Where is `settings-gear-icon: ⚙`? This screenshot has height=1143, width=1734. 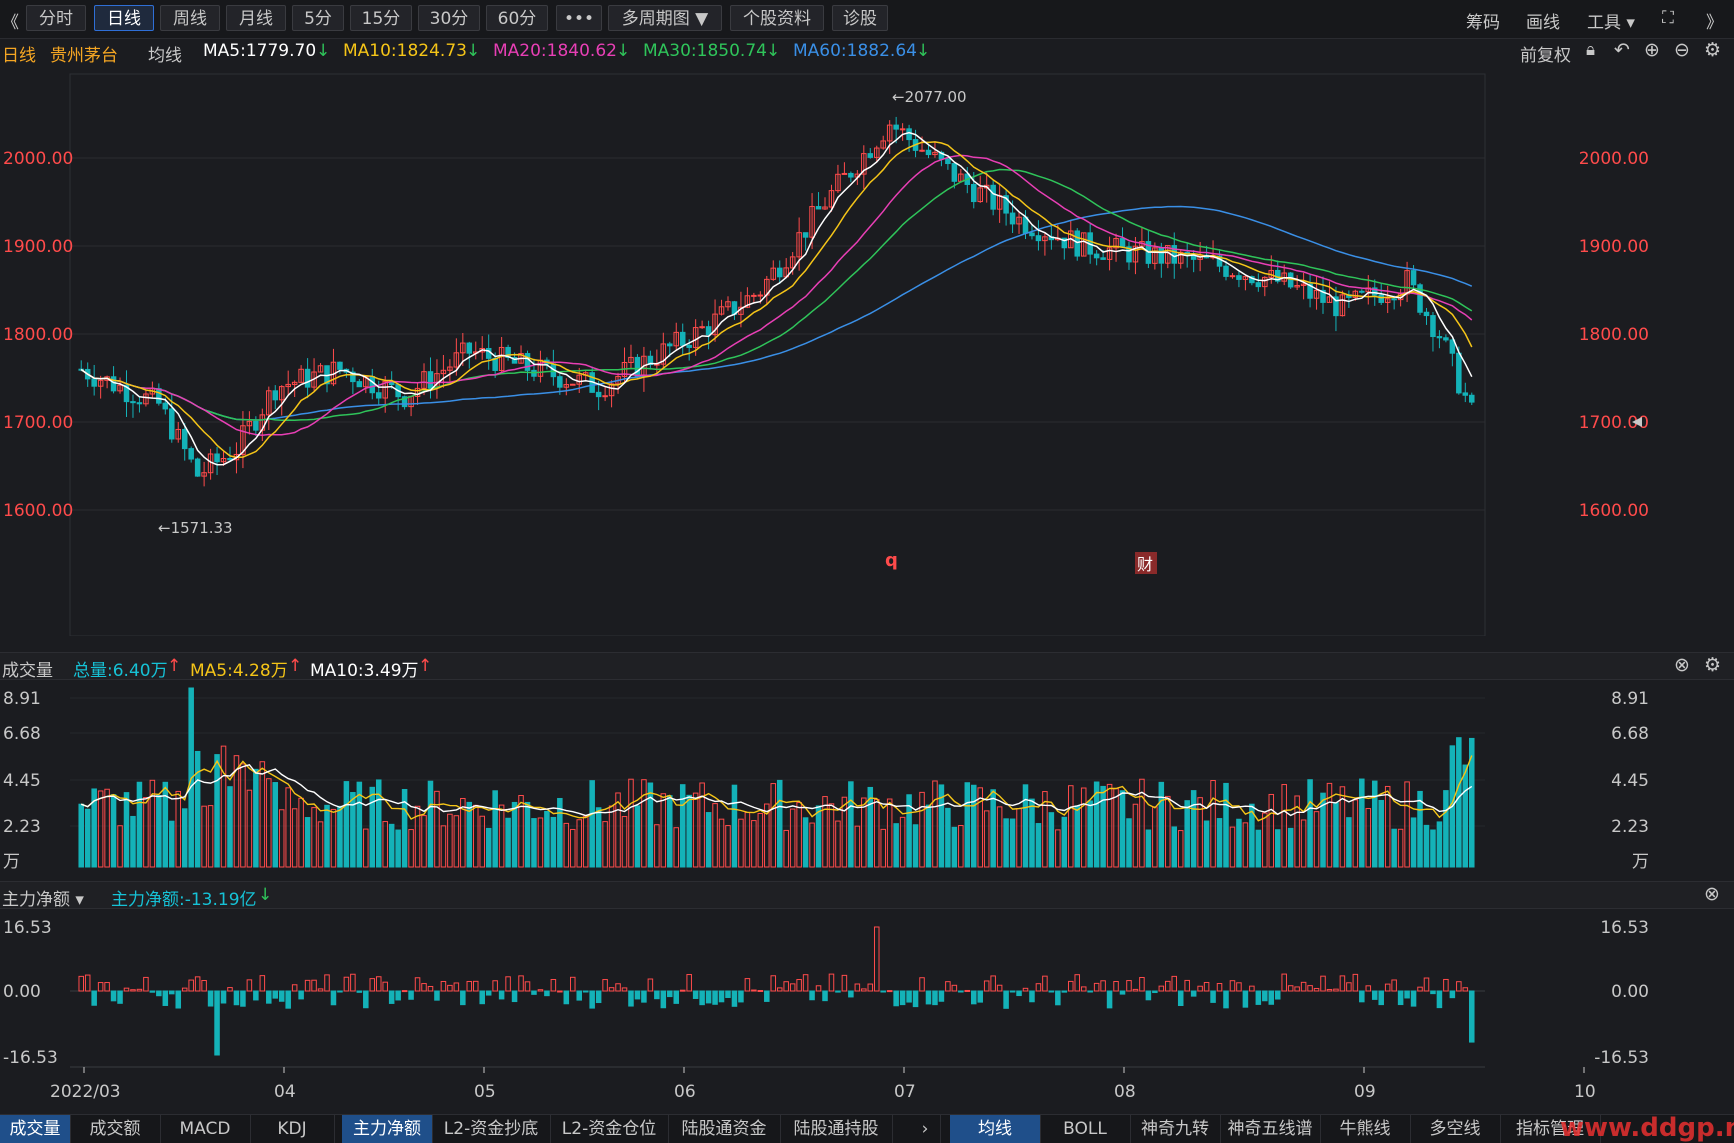
settings-gear-icon: ⚙ is located at coordinates (1713, 50).